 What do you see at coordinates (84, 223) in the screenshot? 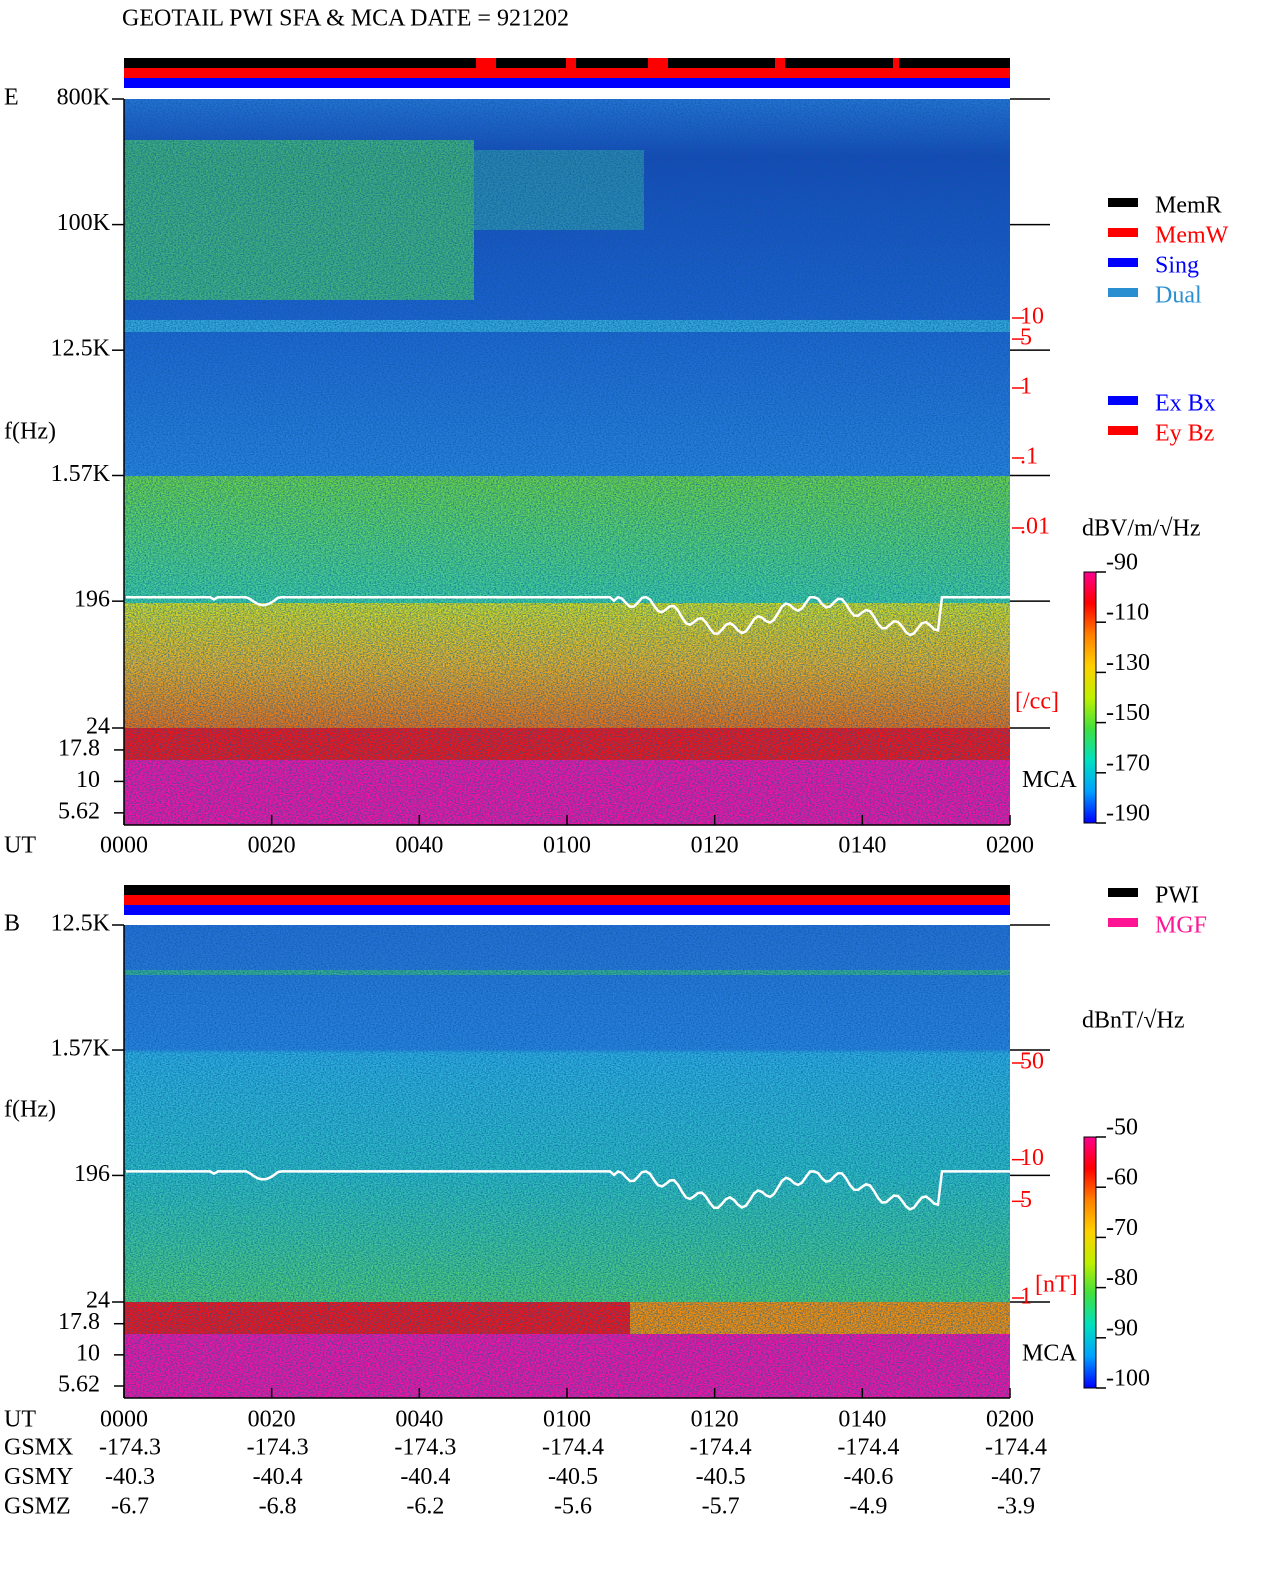
I see `y-tick-label: 100K` at bounding box center [84, 223].